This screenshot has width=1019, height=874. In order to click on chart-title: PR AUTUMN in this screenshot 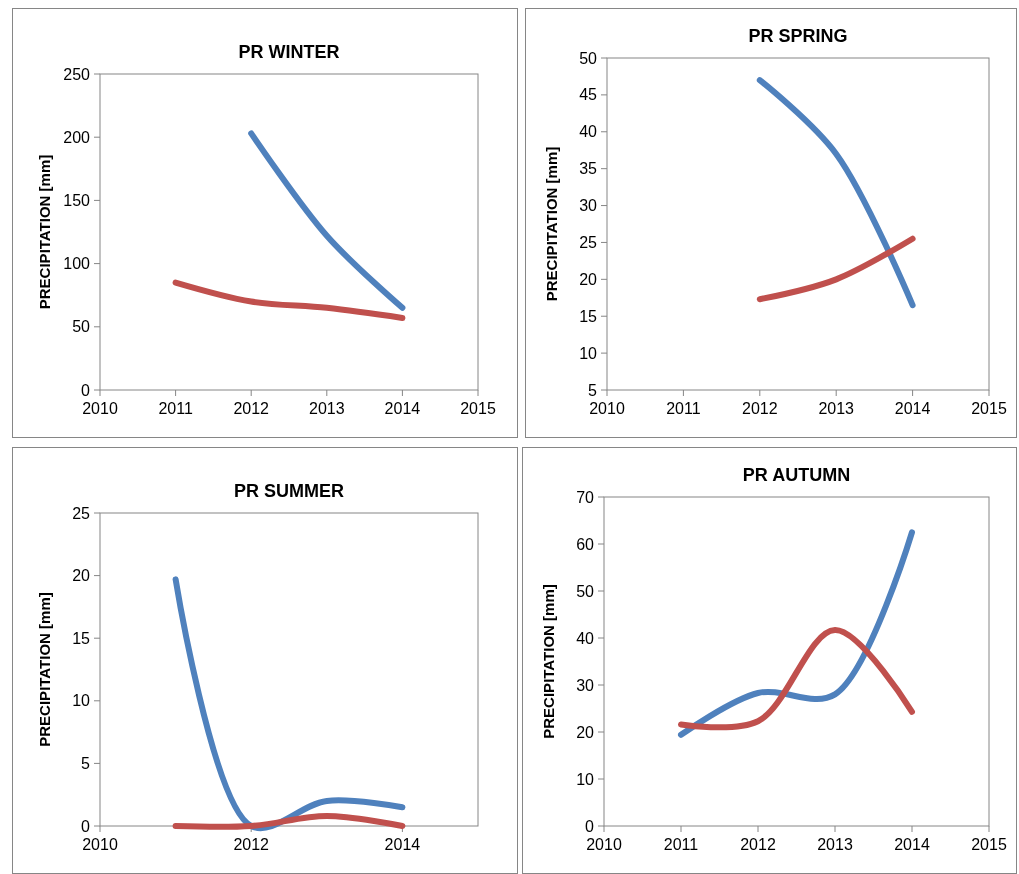, I will do `click(796, 475)`.